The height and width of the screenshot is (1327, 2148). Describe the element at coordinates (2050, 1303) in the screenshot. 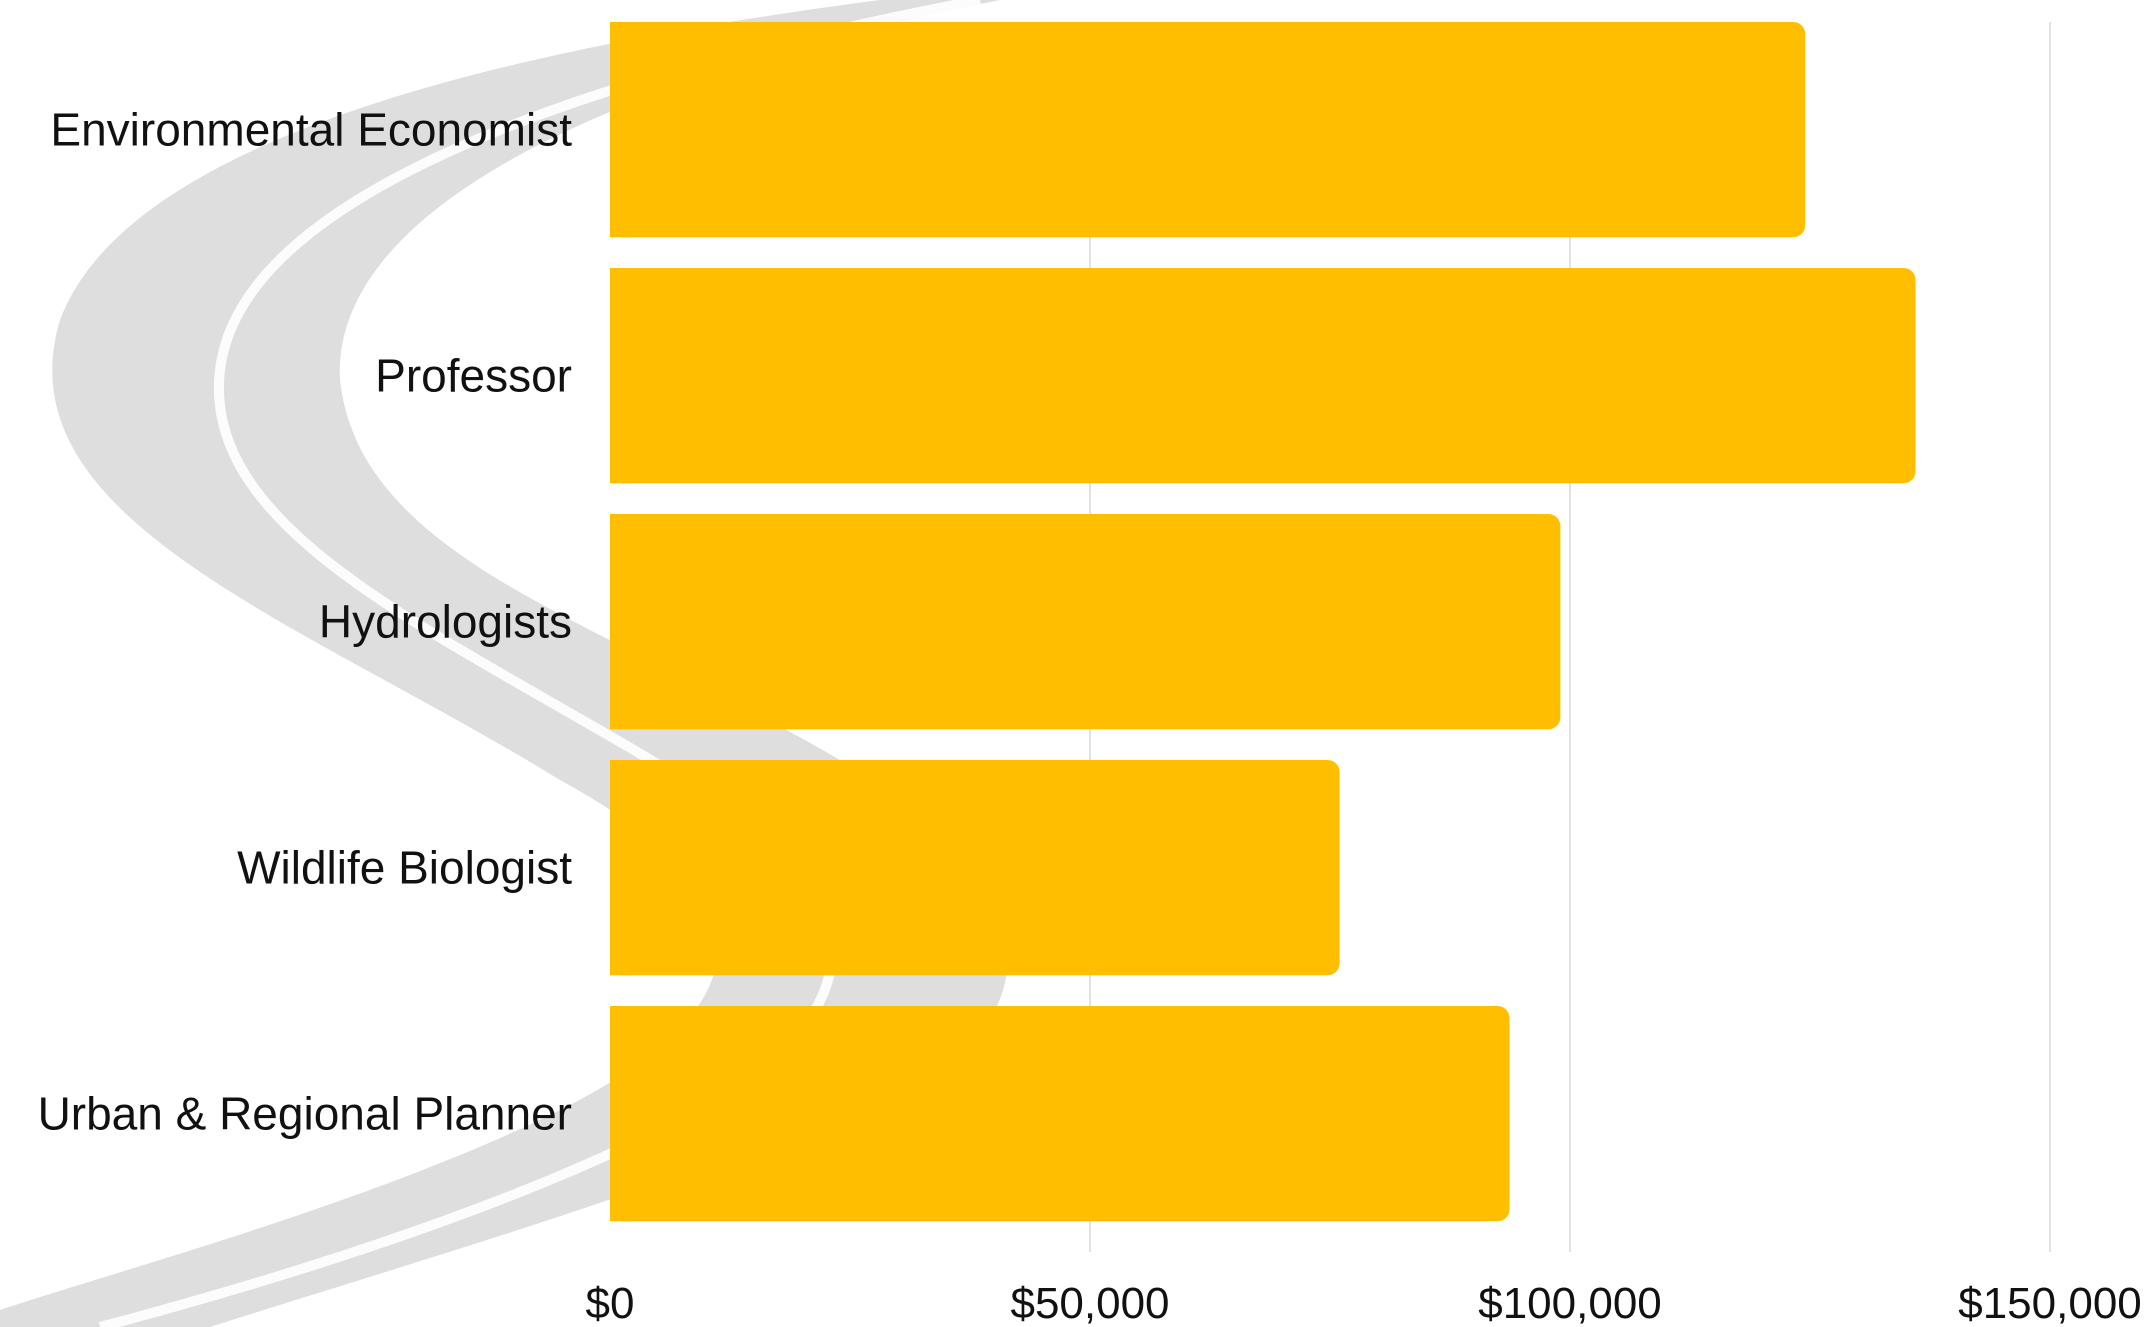

I see `x-tick-label: $150,000` at that location.